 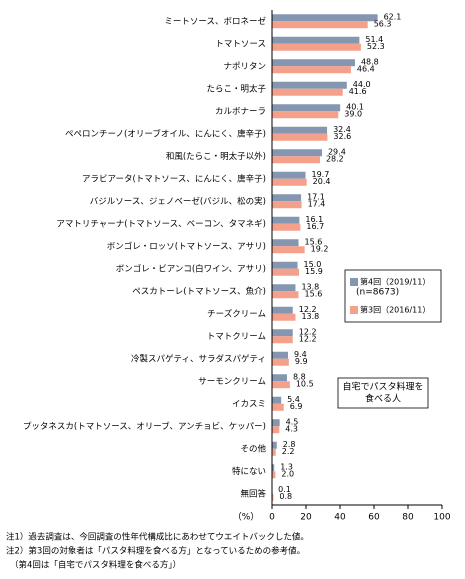 What do you see at coordinates (240, 44) in the screenshot?
I see `category-label: トマトソース` at bounding box center [240, 44].